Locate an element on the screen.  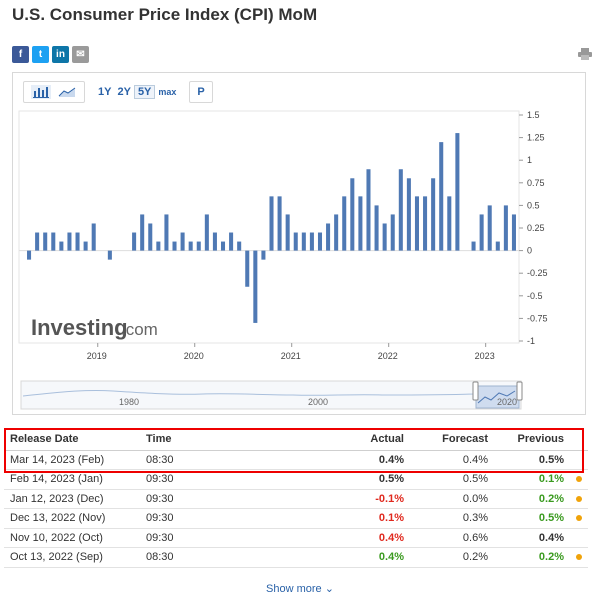
printer-icon is located at coordinates (585, 54).